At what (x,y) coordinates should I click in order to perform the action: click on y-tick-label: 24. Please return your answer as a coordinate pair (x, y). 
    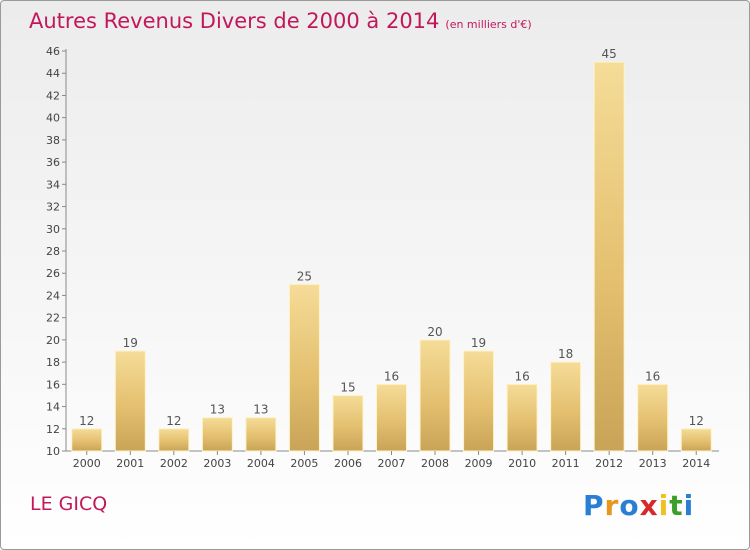
    Looking at the image, I should click on (53, 295).